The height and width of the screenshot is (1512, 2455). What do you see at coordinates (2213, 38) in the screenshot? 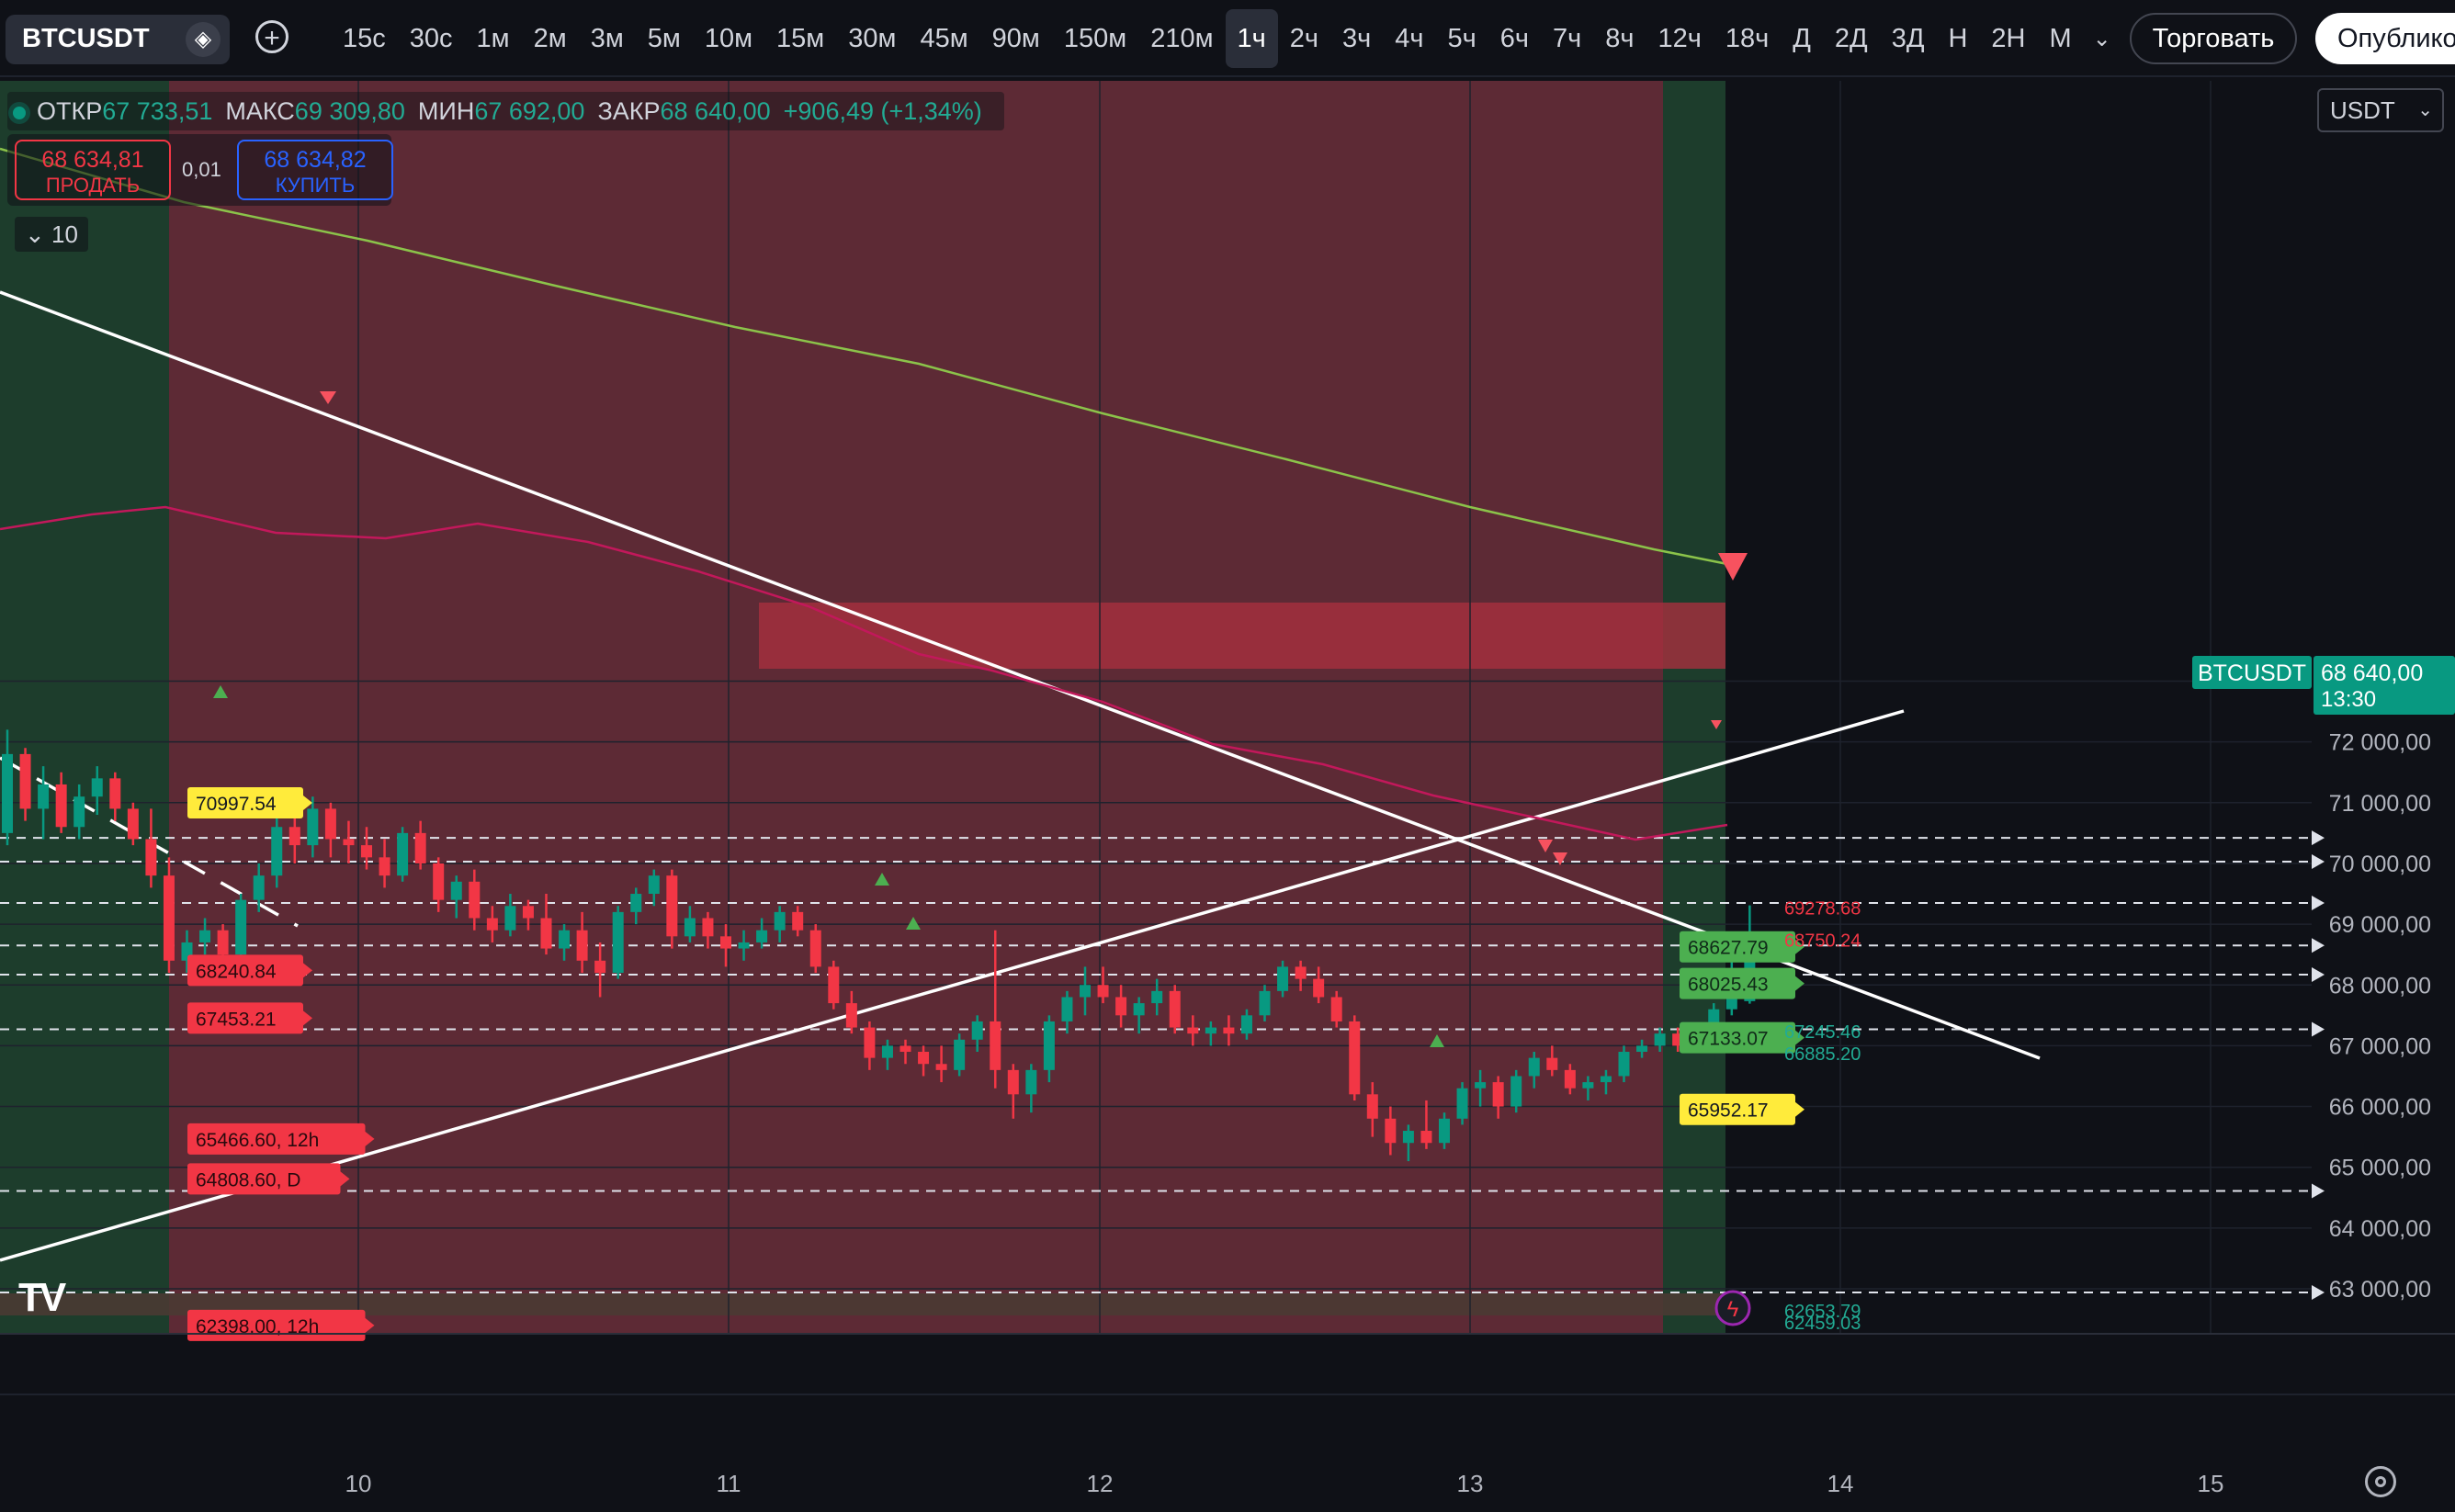
I see `trade-button: Торговать` at bounding box center [2213, 38].